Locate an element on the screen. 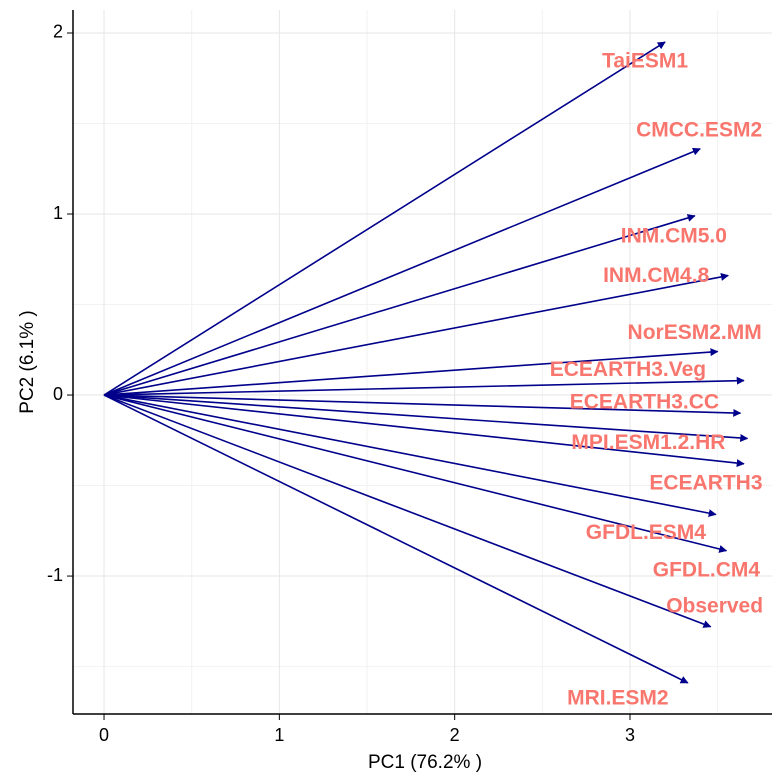 Image resolution: width=772 pixels, height=778 pixels. x-tick-label: 2 is located at coordinates (455, 735).